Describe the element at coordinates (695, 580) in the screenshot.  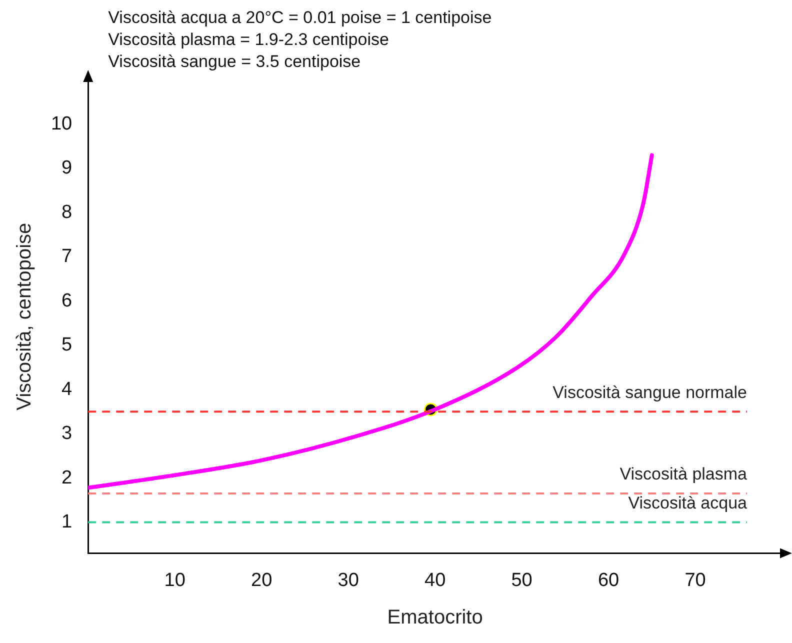
I see `x-tick-label: 70` at that location.